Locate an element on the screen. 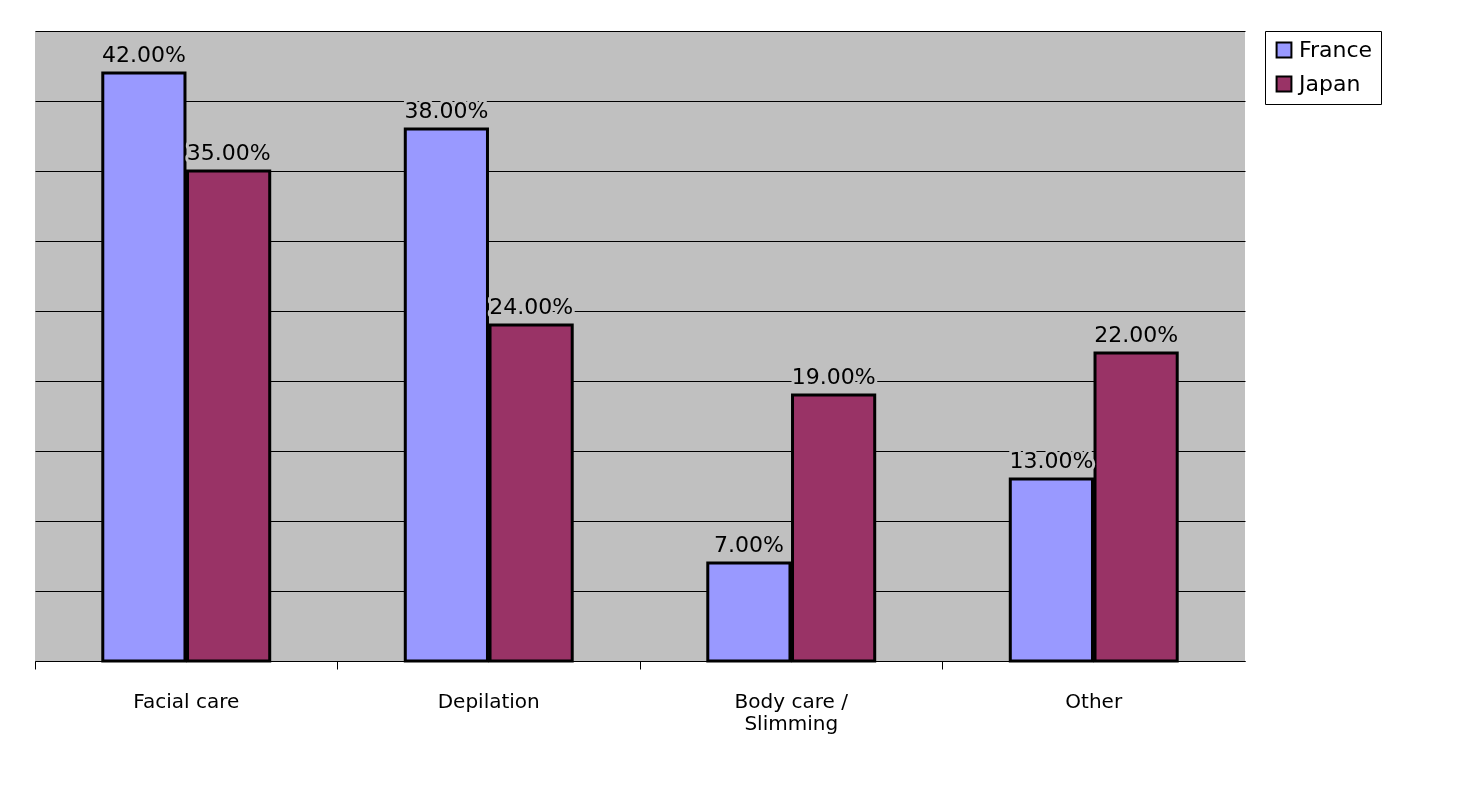 The image size is (1468, 790). data-label: 38.00% is located at coordinates (446, 110).